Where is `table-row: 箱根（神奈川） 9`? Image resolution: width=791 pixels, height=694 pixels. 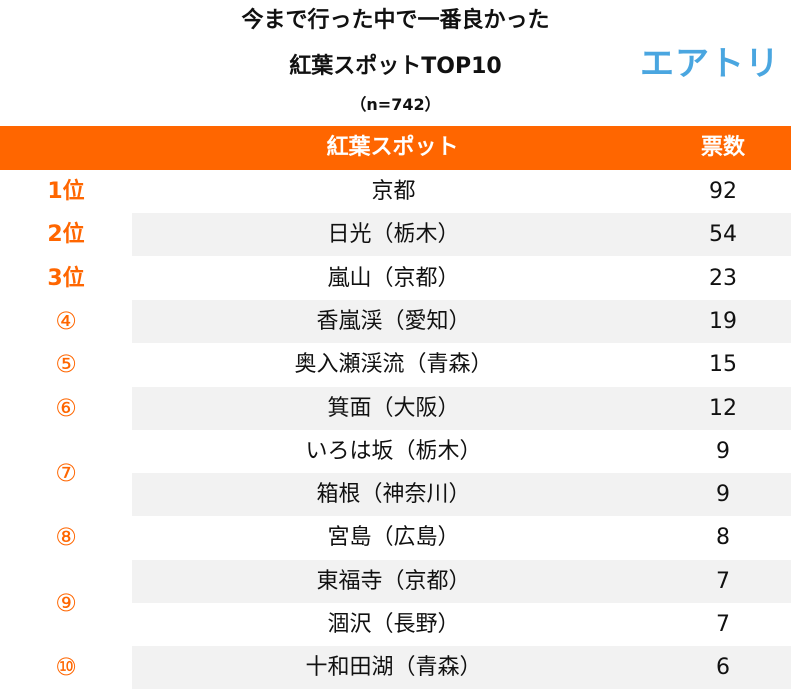 table-row: 箱根（神奈川） 9 is located at coordinates (461, 495).